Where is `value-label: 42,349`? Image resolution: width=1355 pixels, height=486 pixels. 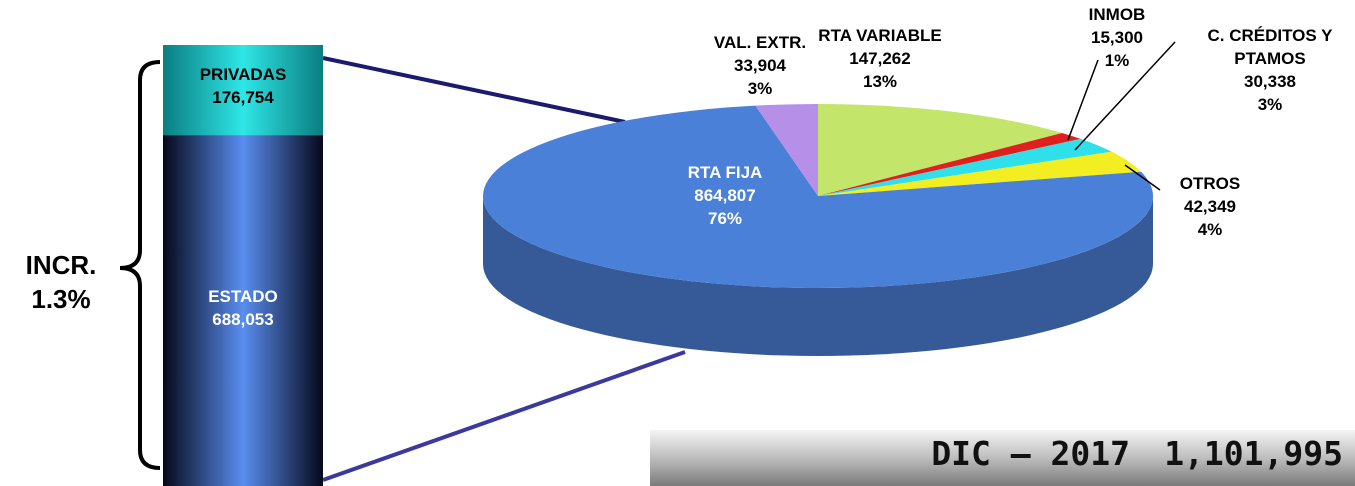
value-label: 42,349 is located at coordinates (1210, 206).